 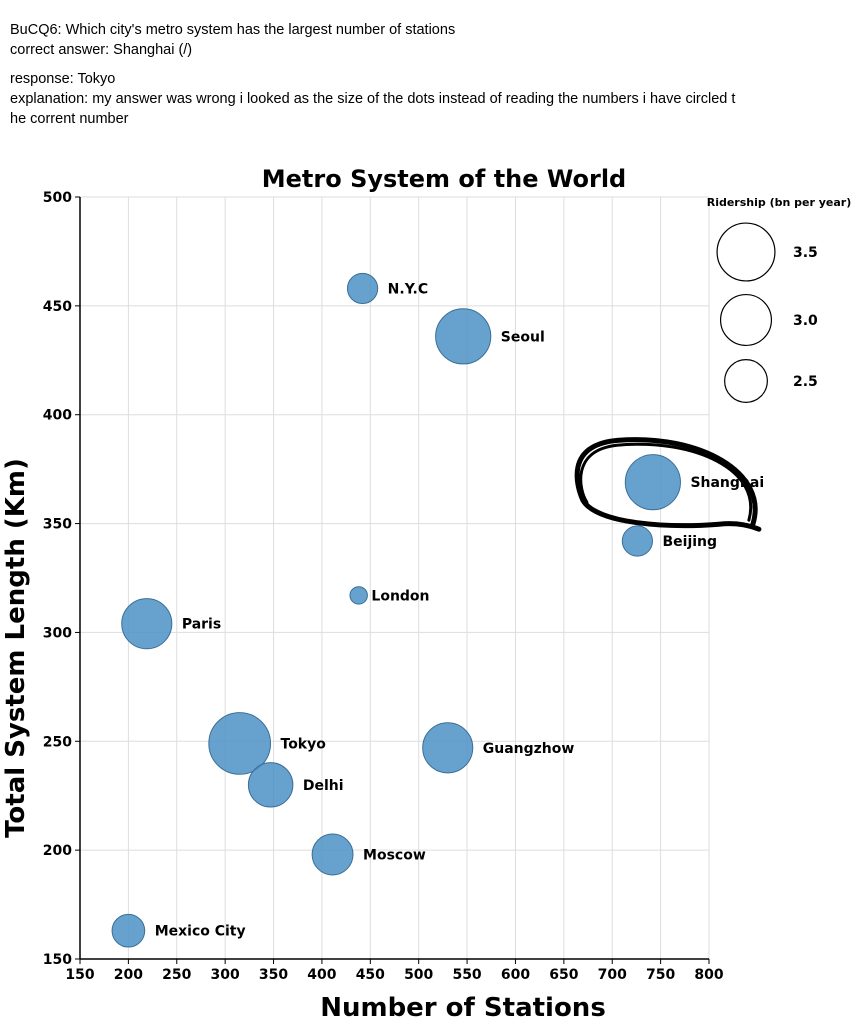 What do you see at coordinates (370, 975) in the screenshot?
I see `x-tick-label: 450` at bounding box center [370, 975].